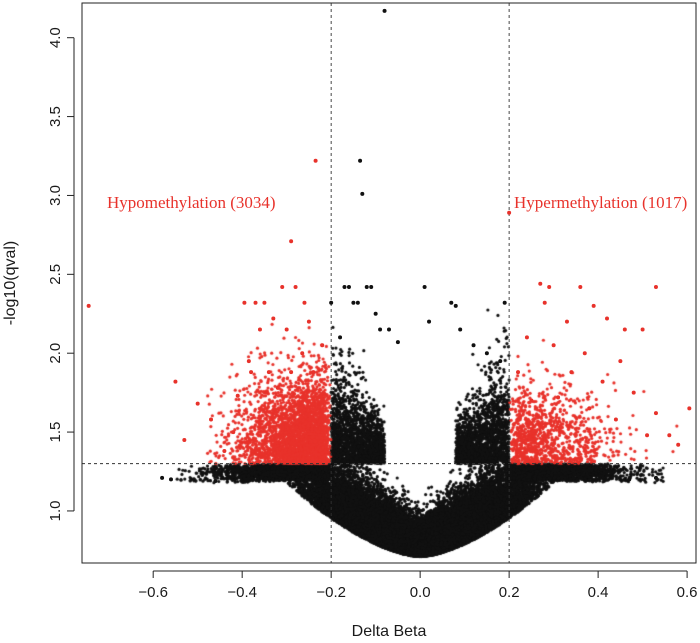 The width and height of the screenshot is (700, 643). What do you see at coordinates (55, 116) in the screenshot?
I see `y-tick-label: 3.5` at bounding box center [55, 116].